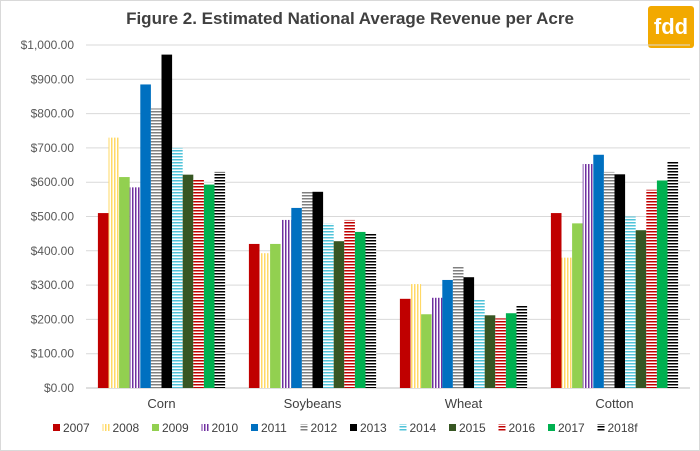  I want to click on bar-corn-2013, so click(167, 221).